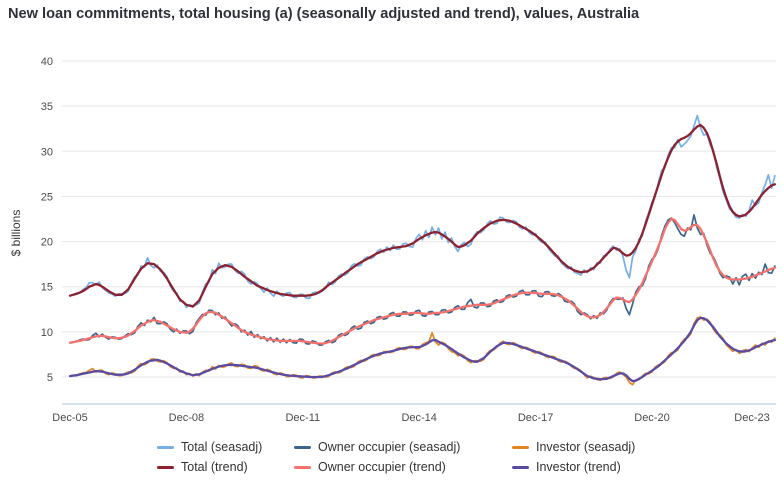 Image resolution: width=784 pixels, height=485 pixels. I want to click on x-tick-label: Dec-17, so click(535, 418).